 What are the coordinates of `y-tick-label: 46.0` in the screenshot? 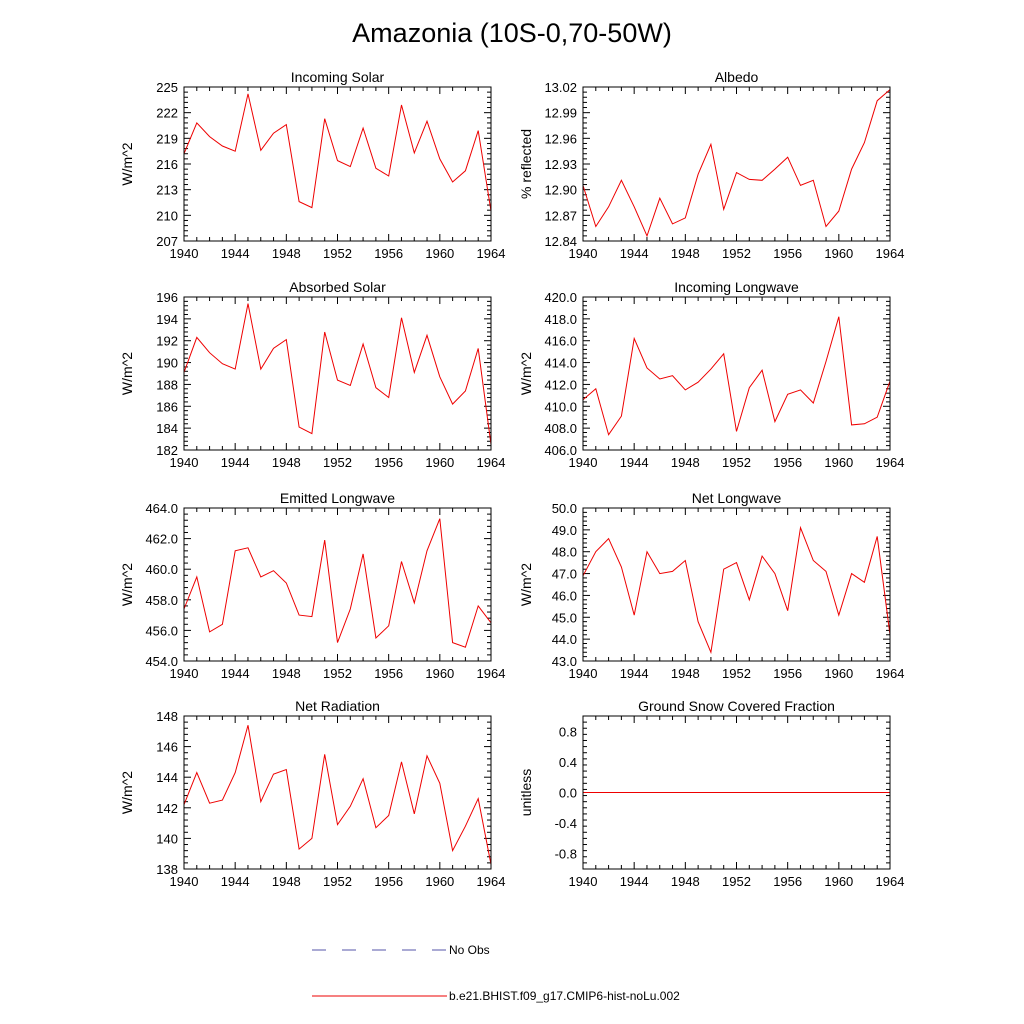 It's located at (564, 595).